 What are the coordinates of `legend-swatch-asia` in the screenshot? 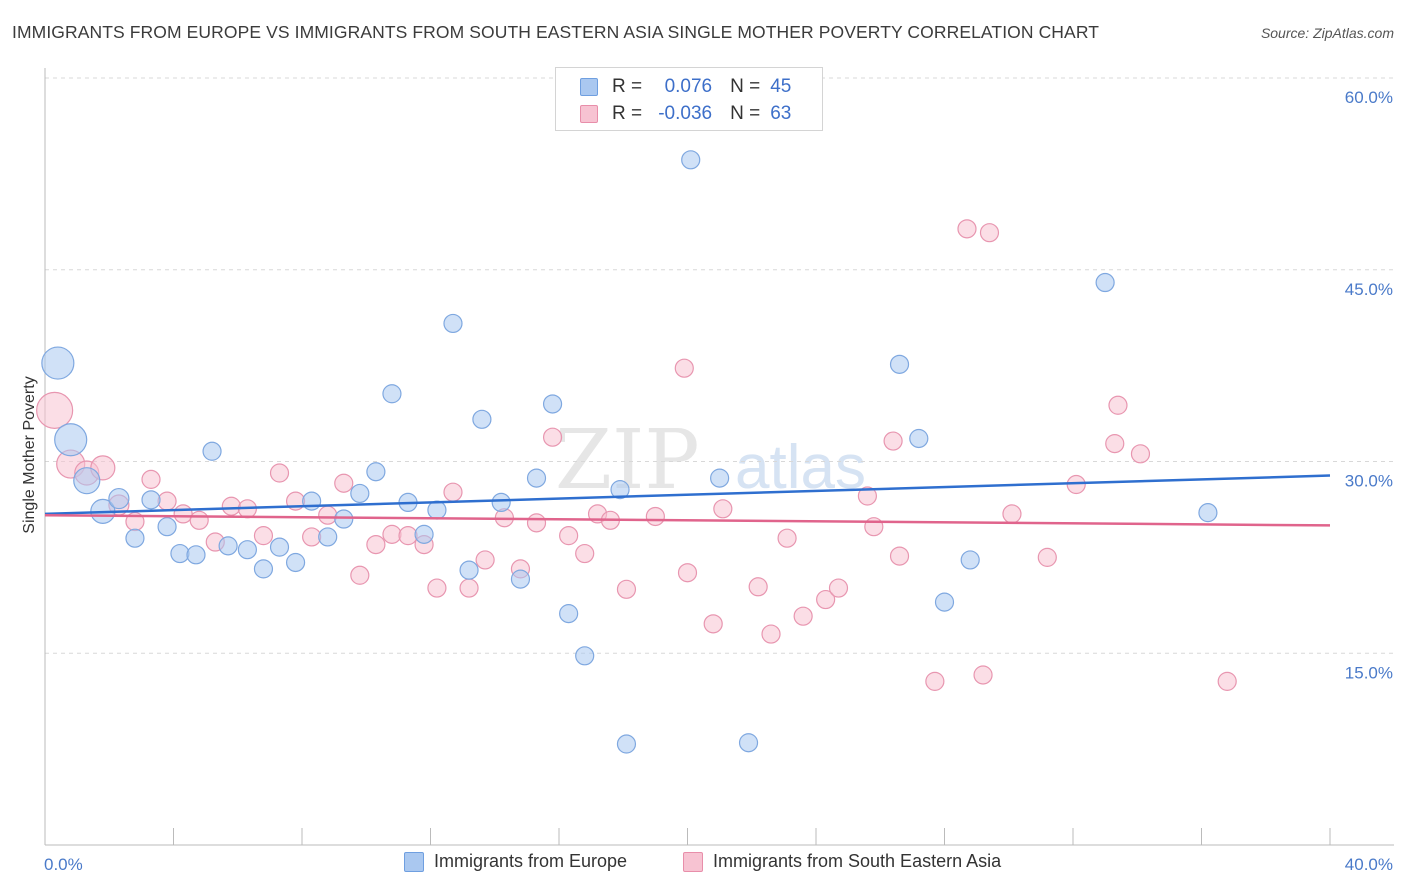 It's located at (589, 114).